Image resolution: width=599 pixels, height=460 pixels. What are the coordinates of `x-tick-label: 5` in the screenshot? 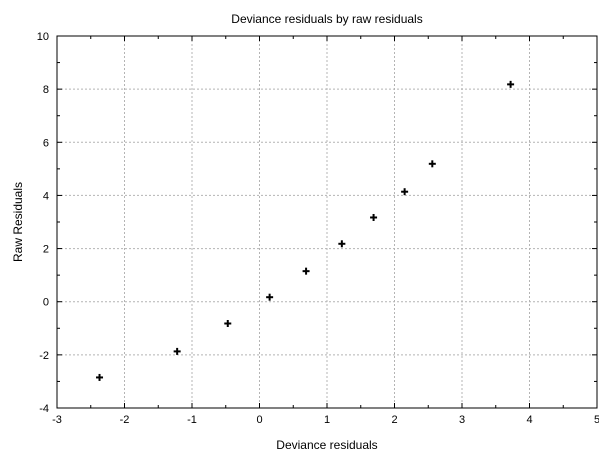 It's located at (596, 420).